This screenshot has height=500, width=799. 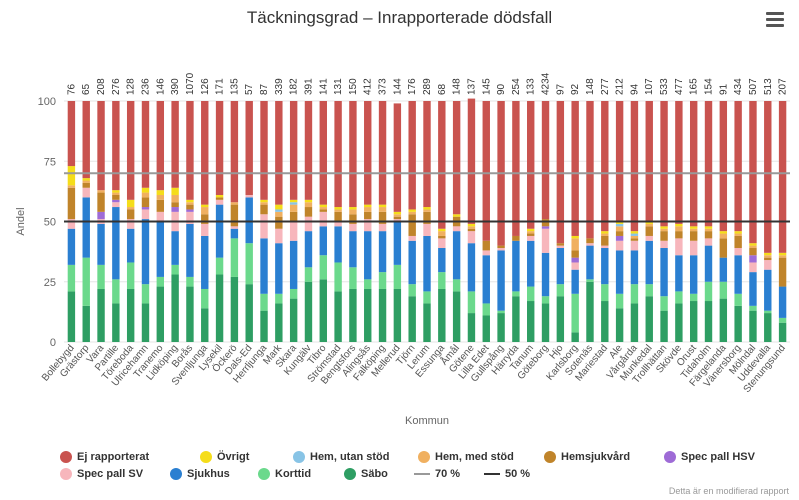 What do you see at coordinates (604, 456) in the screenshot?
I see `legend-item: Hemsjukvård` at bounding box center [604, 456].